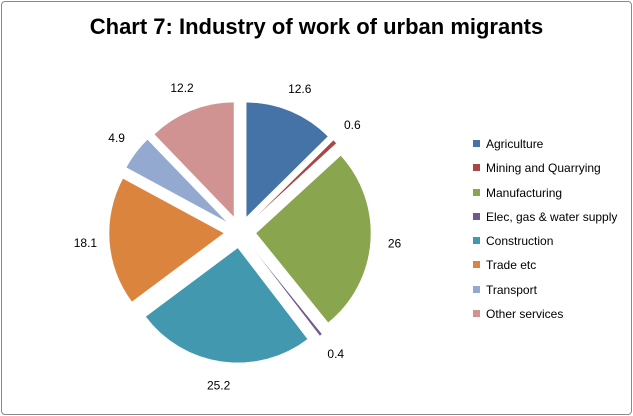 The height and width of the screenshot is (416, 633). I want to click on data-label-1: 0.6, so click(352, 125).